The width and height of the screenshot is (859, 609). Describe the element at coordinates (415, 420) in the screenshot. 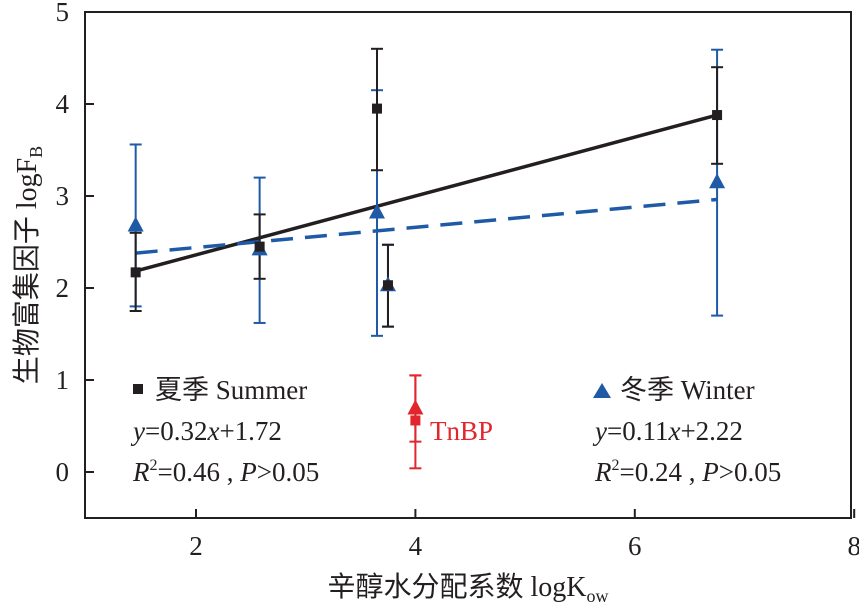

I see `tnbp-point-summer` at that location.